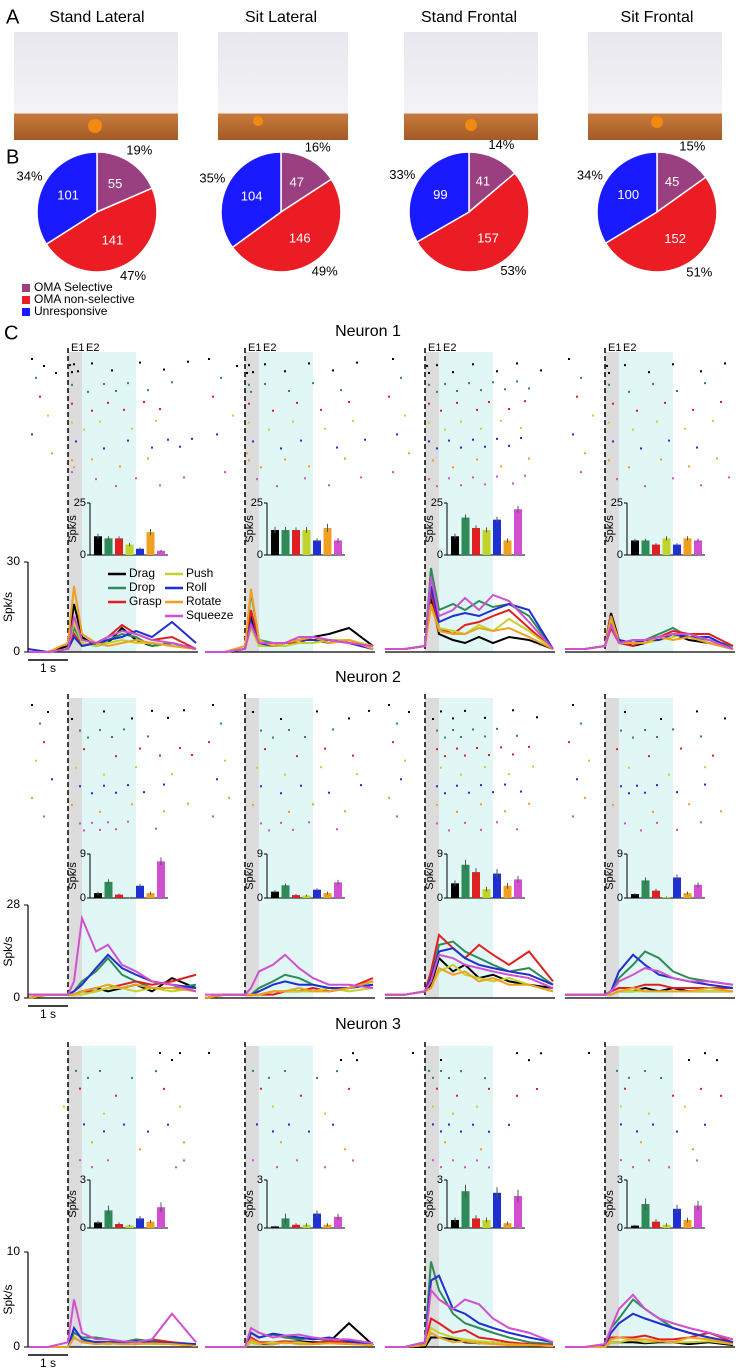 This screenshot has width=736, height=1371. I want to click on slice-percent: 14%, so click(501, 144).